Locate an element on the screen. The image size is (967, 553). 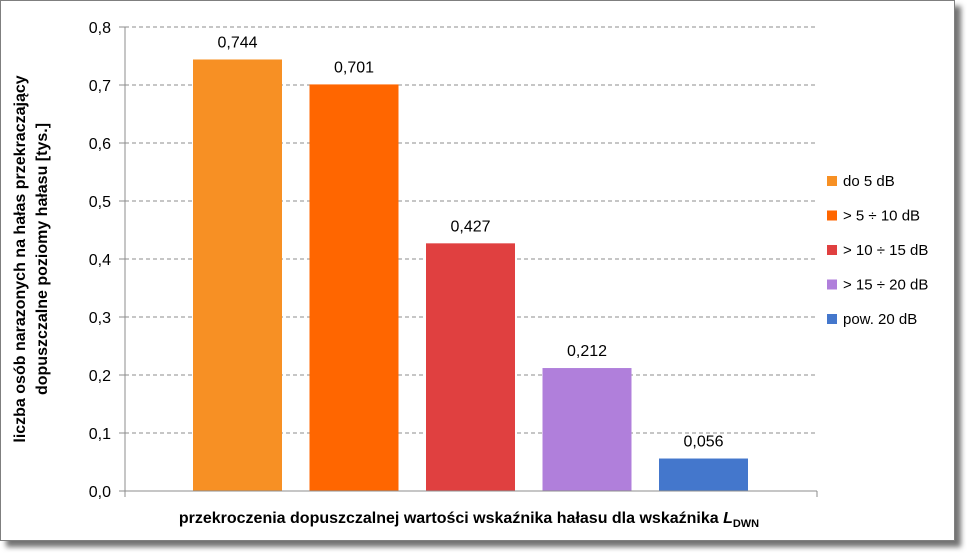
data-label: 0,744 is located at coordinates (237, 42).